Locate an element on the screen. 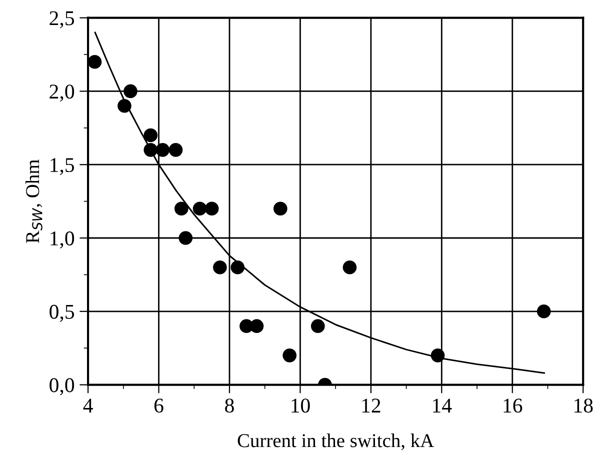 The image size is (603, 457). x-tick-label: 4 is located at coordinates (88, 405).